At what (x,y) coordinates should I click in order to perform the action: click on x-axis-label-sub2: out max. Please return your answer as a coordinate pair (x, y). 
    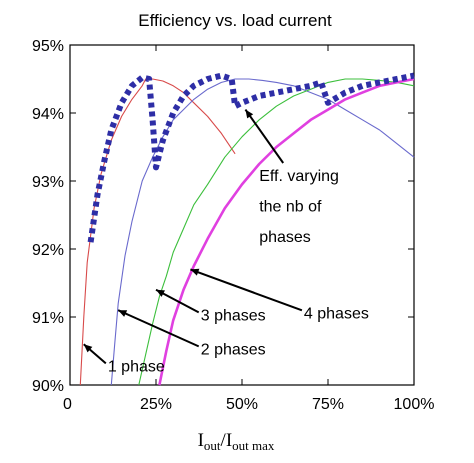
    Looking at the image, I should click on (253, 445).